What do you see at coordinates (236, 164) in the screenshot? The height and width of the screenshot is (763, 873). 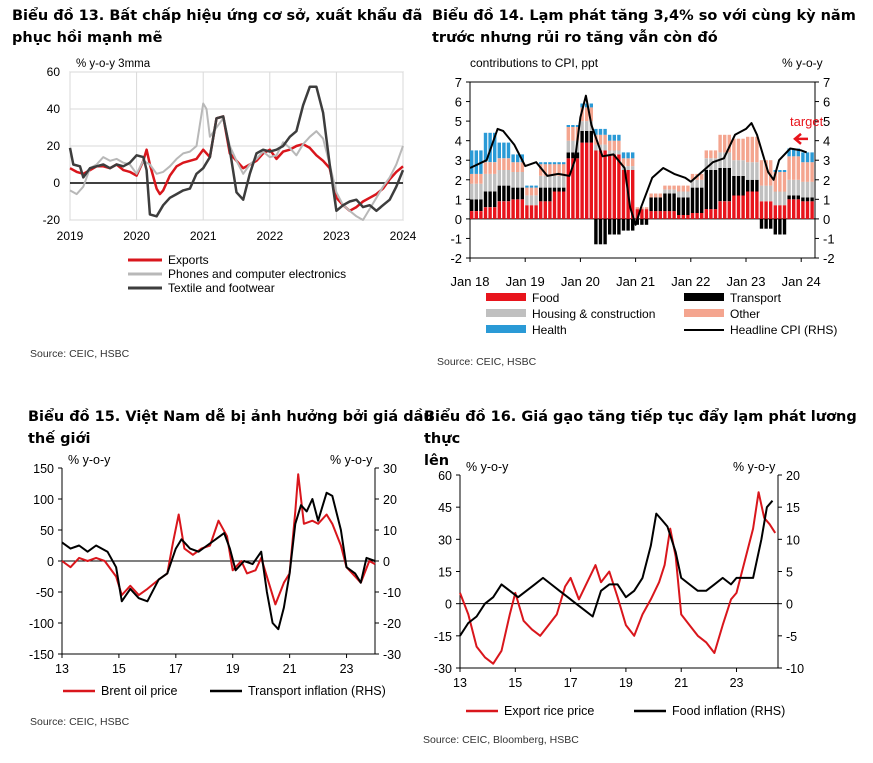 I see `chart13-series-line` at bounding box center [236, 164].